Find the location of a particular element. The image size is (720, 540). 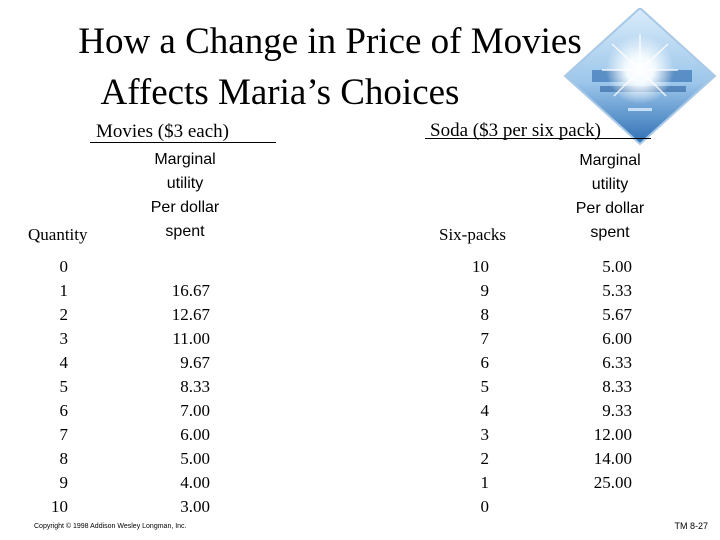

movies-quantity-cell: 5 is located at coordinates (64, 386).